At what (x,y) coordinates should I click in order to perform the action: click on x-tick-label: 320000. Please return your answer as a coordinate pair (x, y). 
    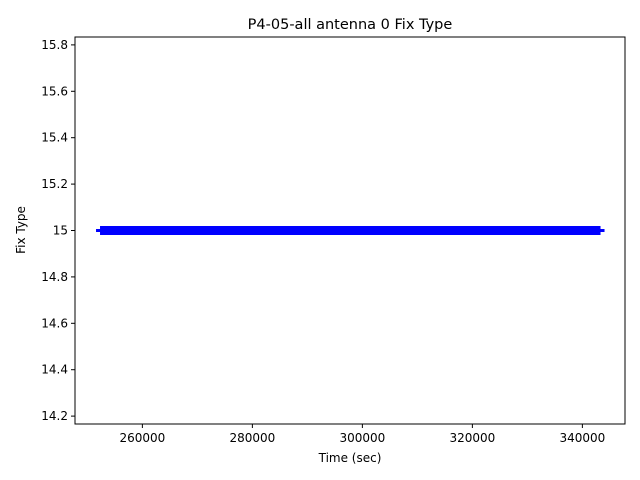
    Looking at the image, I should click on (472, 438).